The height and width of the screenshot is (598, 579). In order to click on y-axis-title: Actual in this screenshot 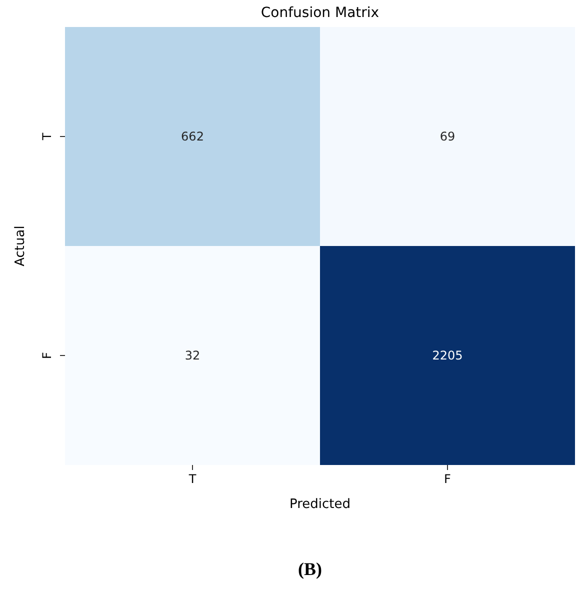, I will do `click(20, 246)`.